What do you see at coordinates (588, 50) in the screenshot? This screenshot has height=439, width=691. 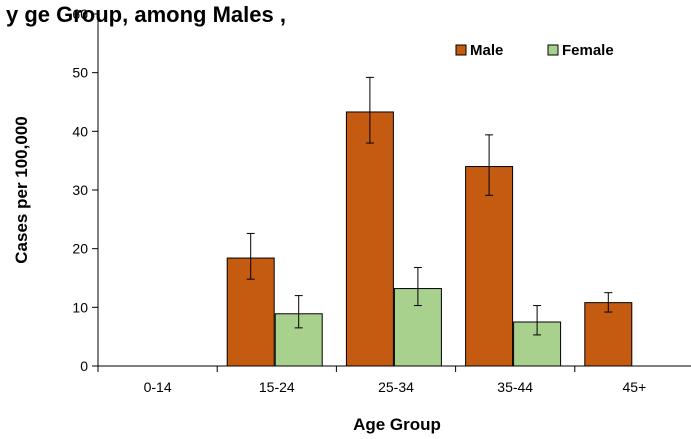 I see `legend-label-female: Female` at bounding box center [588, 50].